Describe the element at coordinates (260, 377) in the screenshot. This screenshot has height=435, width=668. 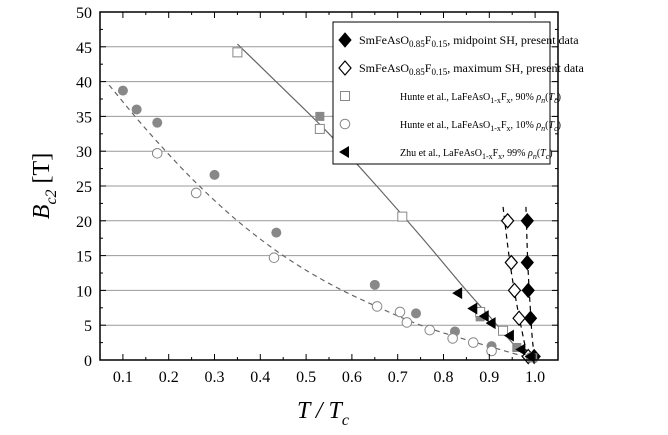
I see `x-tick-label: 0.4` at that location.